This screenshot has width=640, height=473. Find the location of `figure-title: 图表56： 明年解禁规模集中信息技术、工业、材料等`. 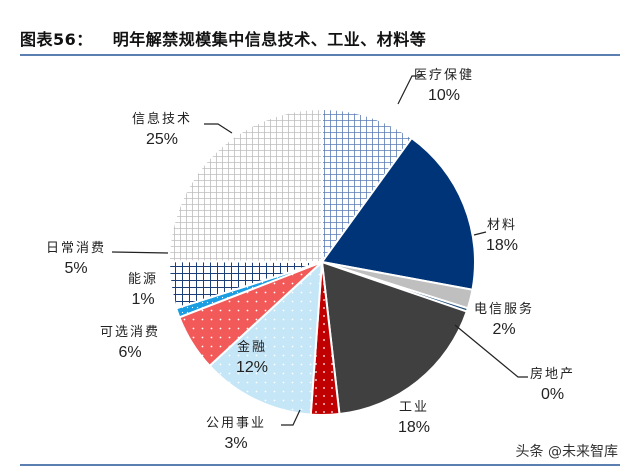

figure-title: 图表56： 明年解禁规模集中信息技术、工业、材料等 is located at coordinates (223, 38).